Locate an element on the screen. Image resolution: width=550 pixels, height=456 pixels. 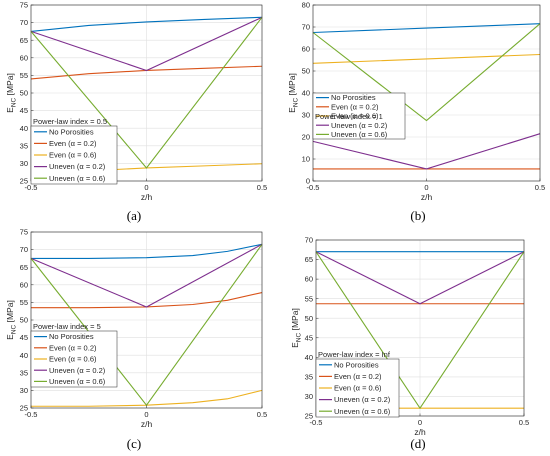
panel-caption: (d) is located at coordinates (417, 443).